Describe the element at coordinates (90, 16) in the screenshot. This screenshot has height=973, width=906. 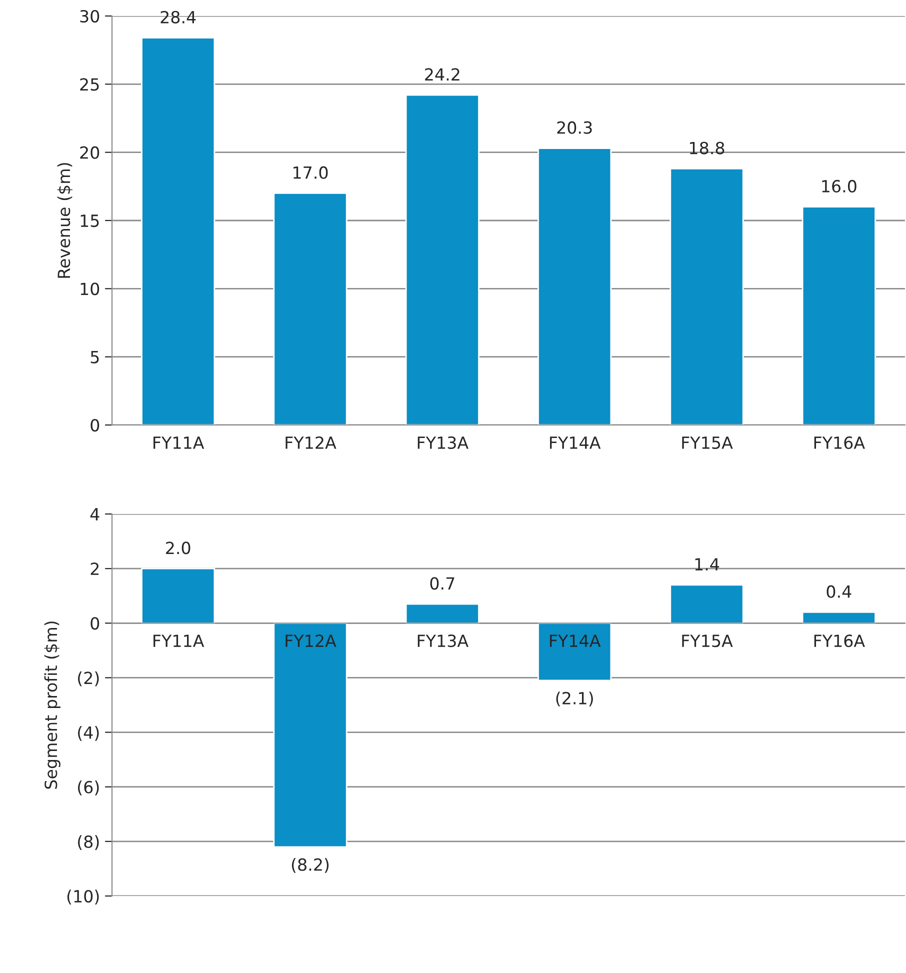
I see `y-tick-label: 30` at that location.